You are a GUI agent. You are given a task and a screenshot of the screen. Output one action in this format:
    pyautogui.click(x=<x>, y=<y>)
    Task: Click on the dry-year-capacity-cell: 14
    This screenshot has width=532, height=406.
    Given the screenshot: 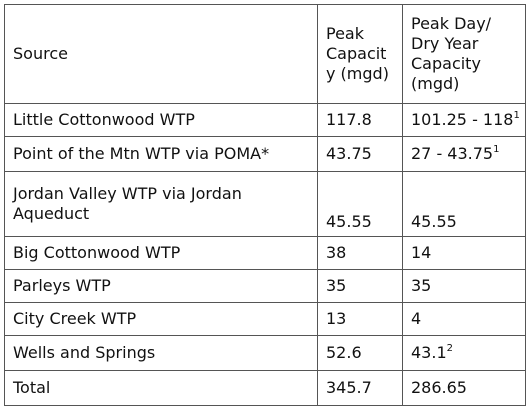 What is the action you would take?
    pyautogui.click(x=464, y=253)
    